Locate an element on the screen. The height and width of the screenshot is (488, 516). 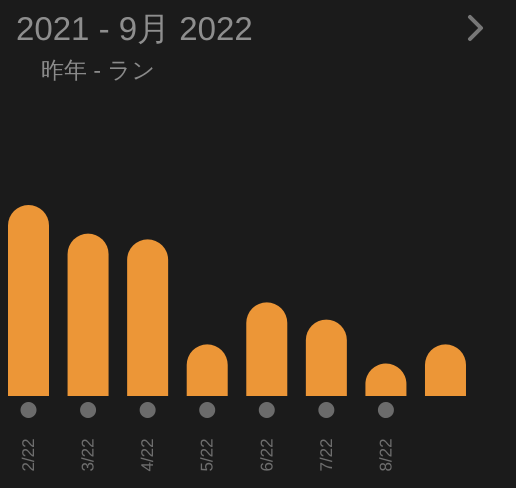
x-tick-label: 2/22 is located at coordinates (28, 455).